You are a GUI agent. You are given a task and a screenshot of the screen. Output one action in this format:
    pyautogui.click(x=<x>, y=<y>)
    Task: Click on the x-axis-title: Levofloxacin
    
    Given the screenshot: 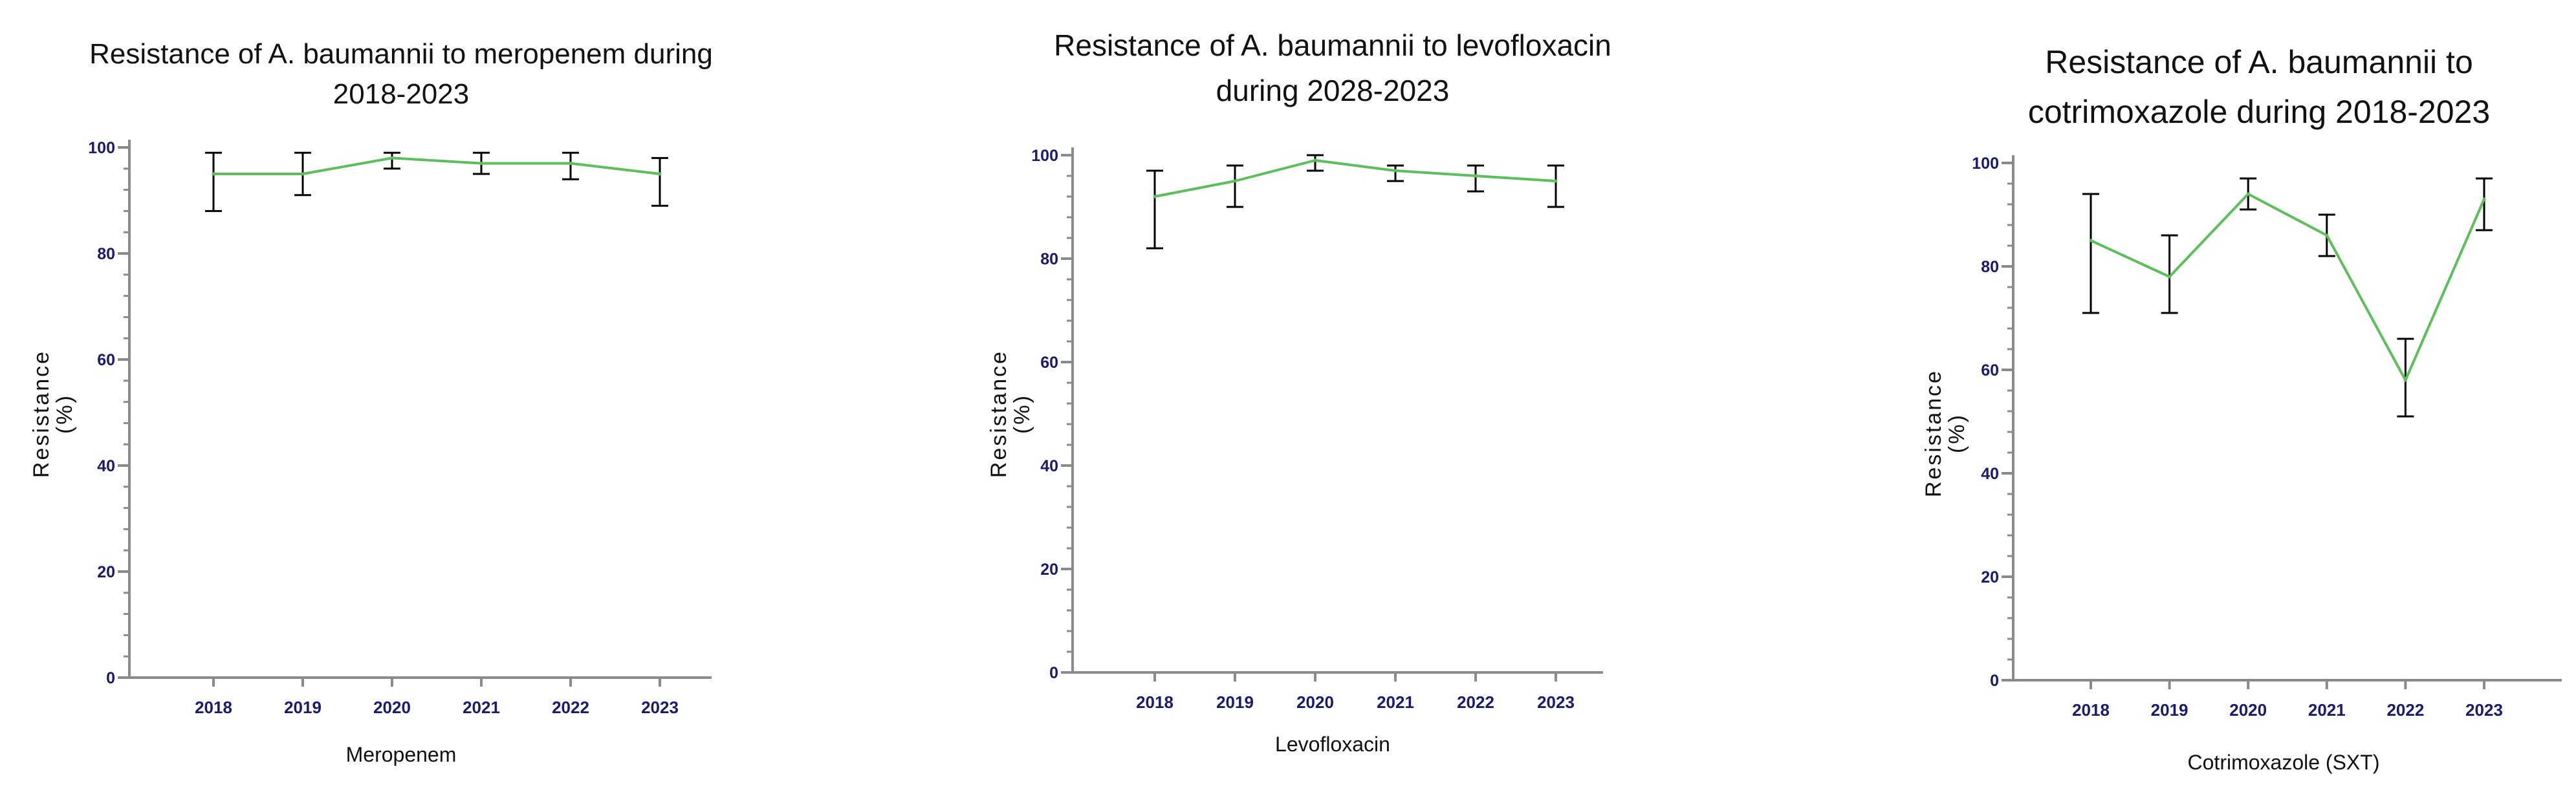 What is the action you would take?
    pyautogui.click(x=1333, y=744)
    